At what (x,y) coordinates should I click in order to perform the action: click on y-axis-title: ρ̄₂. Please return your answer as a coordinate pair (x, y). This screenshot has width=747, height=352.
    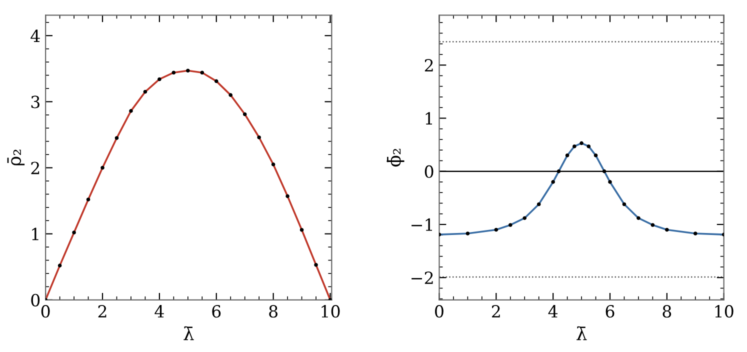
    Looking at the image, I should click on (16, 158).